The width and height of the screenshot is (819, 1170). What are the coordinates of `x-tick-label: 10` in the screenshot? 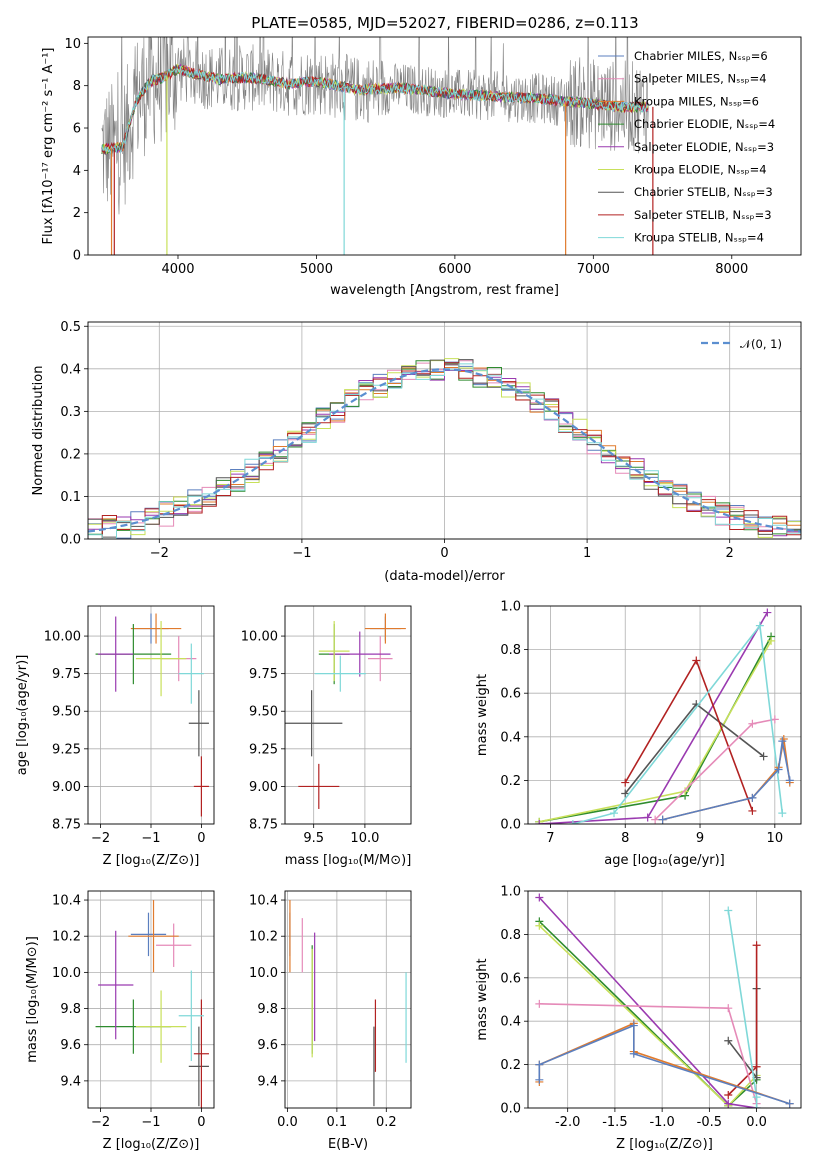 It's located at (775, 838).